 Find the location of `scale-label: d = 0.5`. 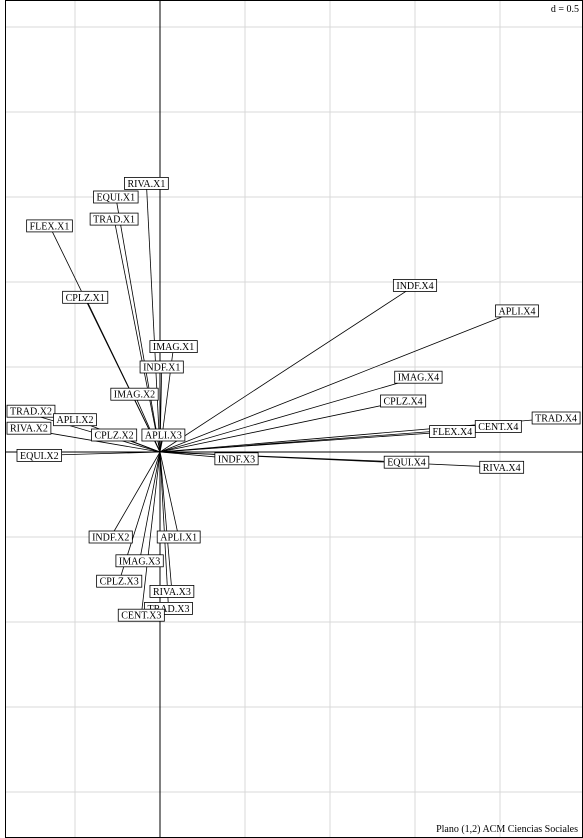

scale-label: d = 0.5 is located at coordinates (565, 9).